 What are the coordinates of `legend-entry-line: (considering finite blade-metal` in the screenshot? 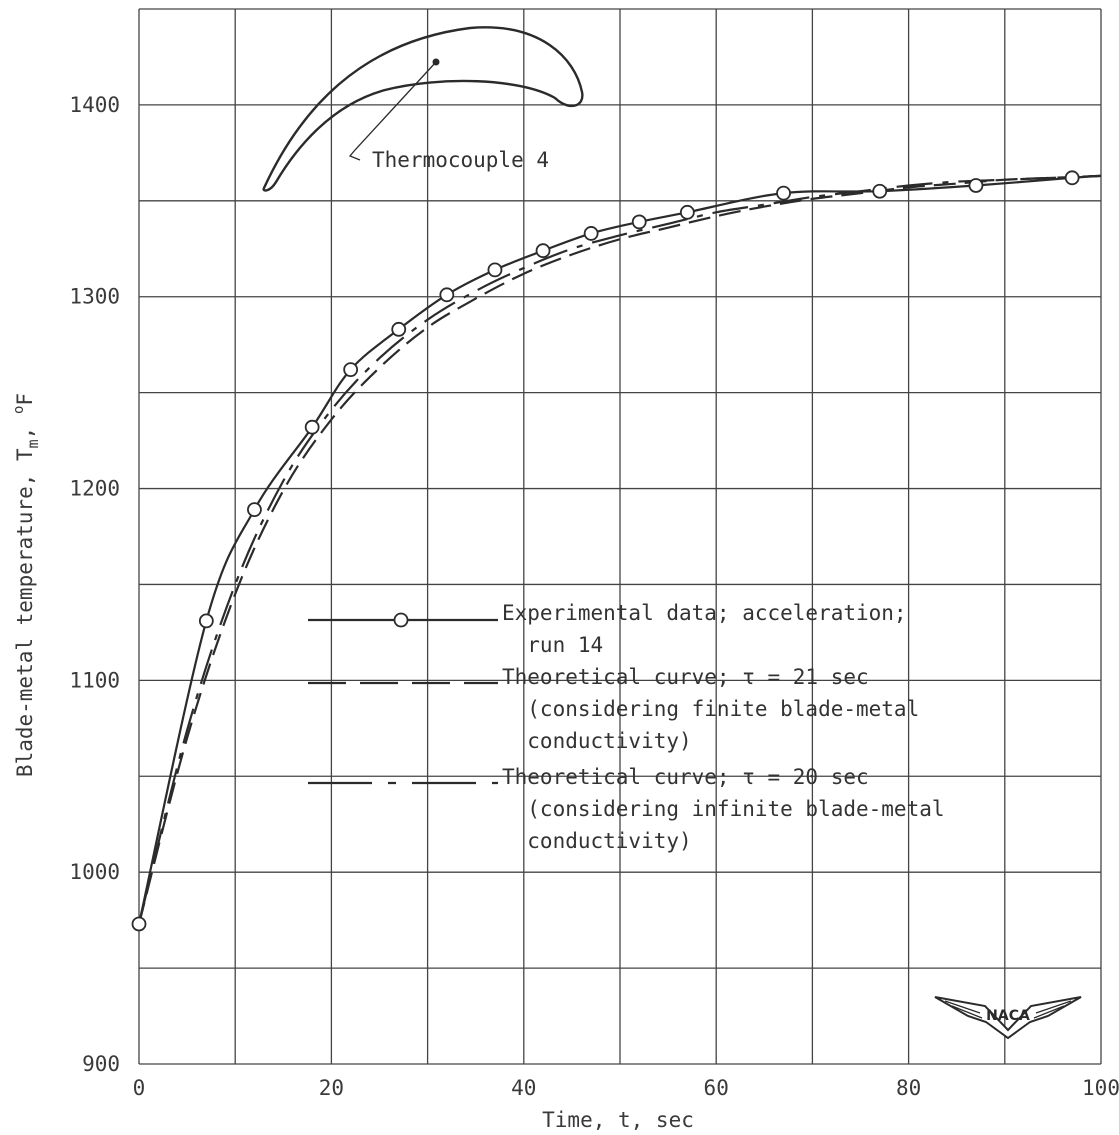 It's located at (710, 709).